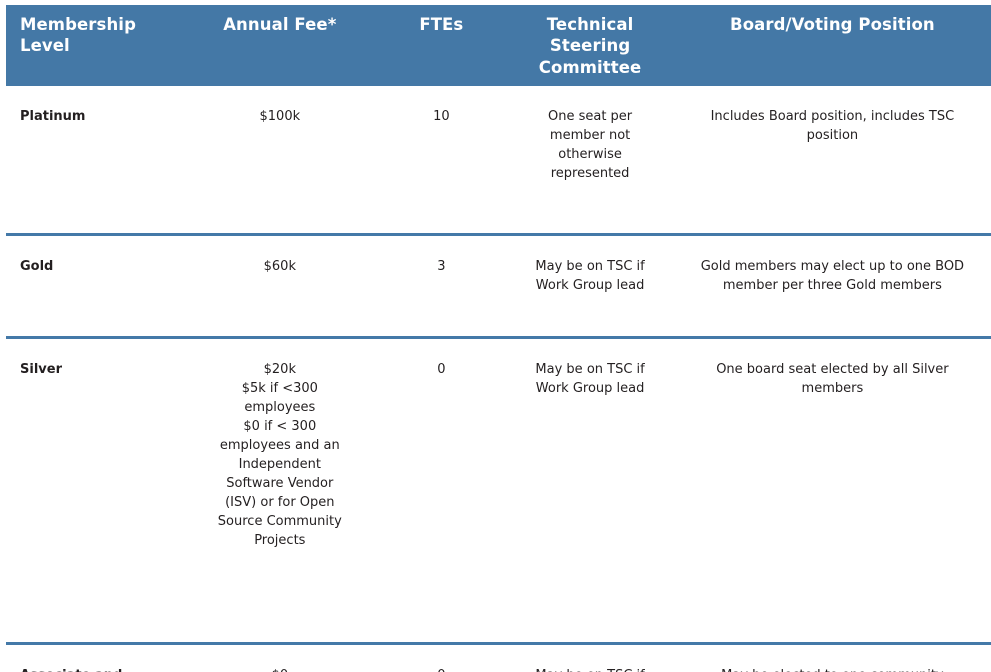 The width and height of the screenshot is (991, 672). What do you see at coordinates (590, 491) in the screenshot?
I see `cell-tsc-silver: May be on TSC if Work Group lead` at bounding box center [590, 491].